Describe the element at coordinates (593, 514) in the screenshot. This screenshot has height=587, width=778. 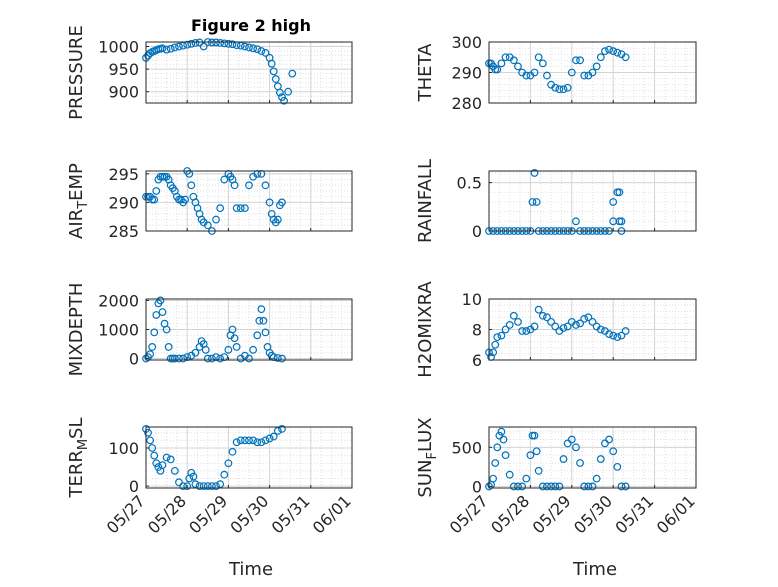
I see `x-tick-label: 05/30` at that location.